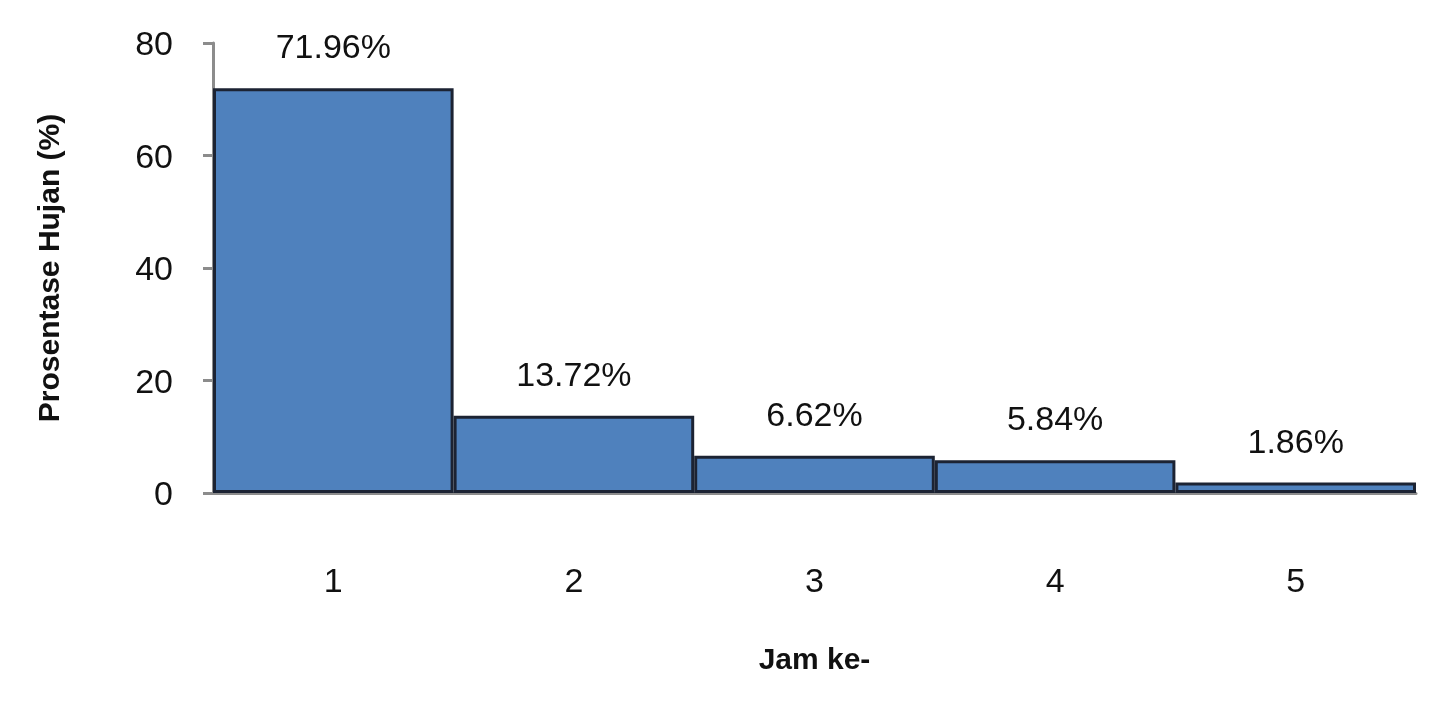 The height and width of the screenshot is (707, 1439). What do you see at coordinates (574, 373) in the screenshot?
I see `data-label: 13.72%` at bounding box center [574, 373].